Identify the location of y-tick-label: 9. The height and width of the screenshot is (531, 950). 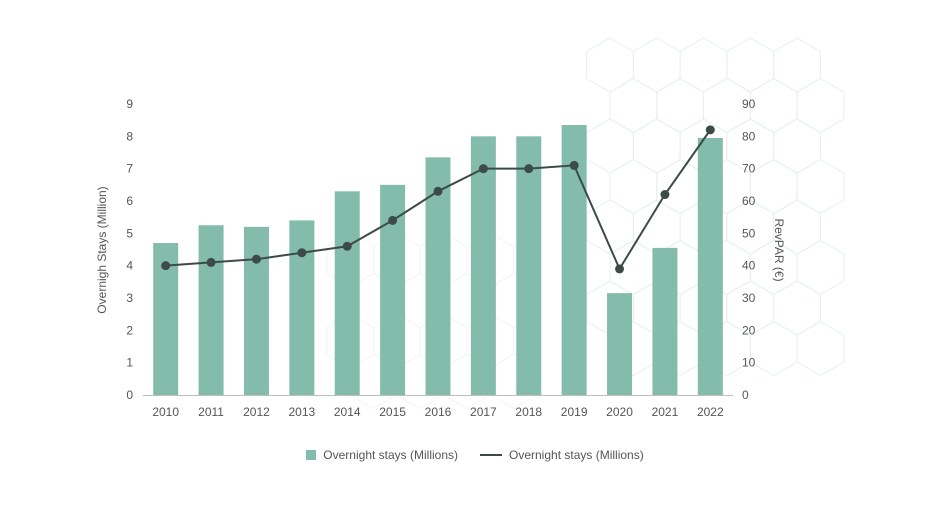
(129, 104).